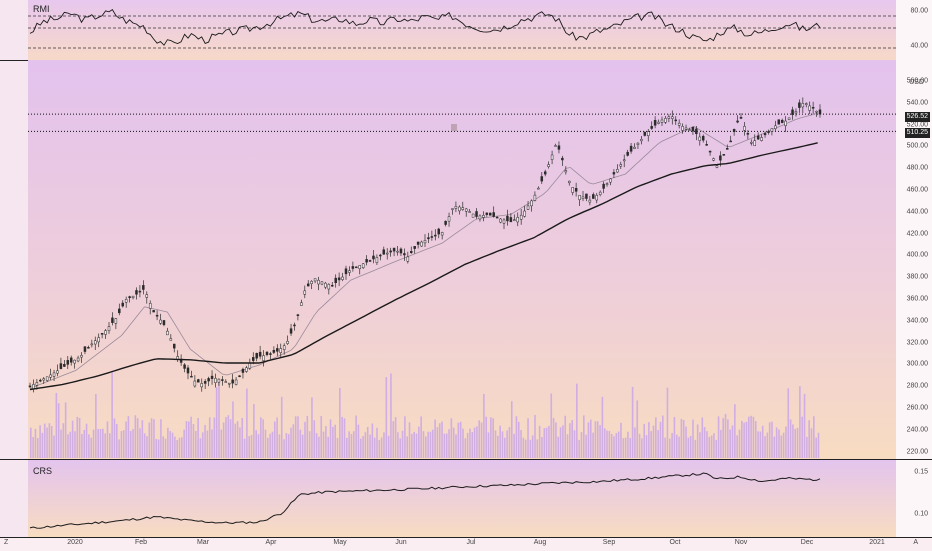 This screenshot has width=932, height=551. What do you see at coordinates (462, 28) in the screenshot?
I see `rmi-plot` at bounding box center [462, 28].